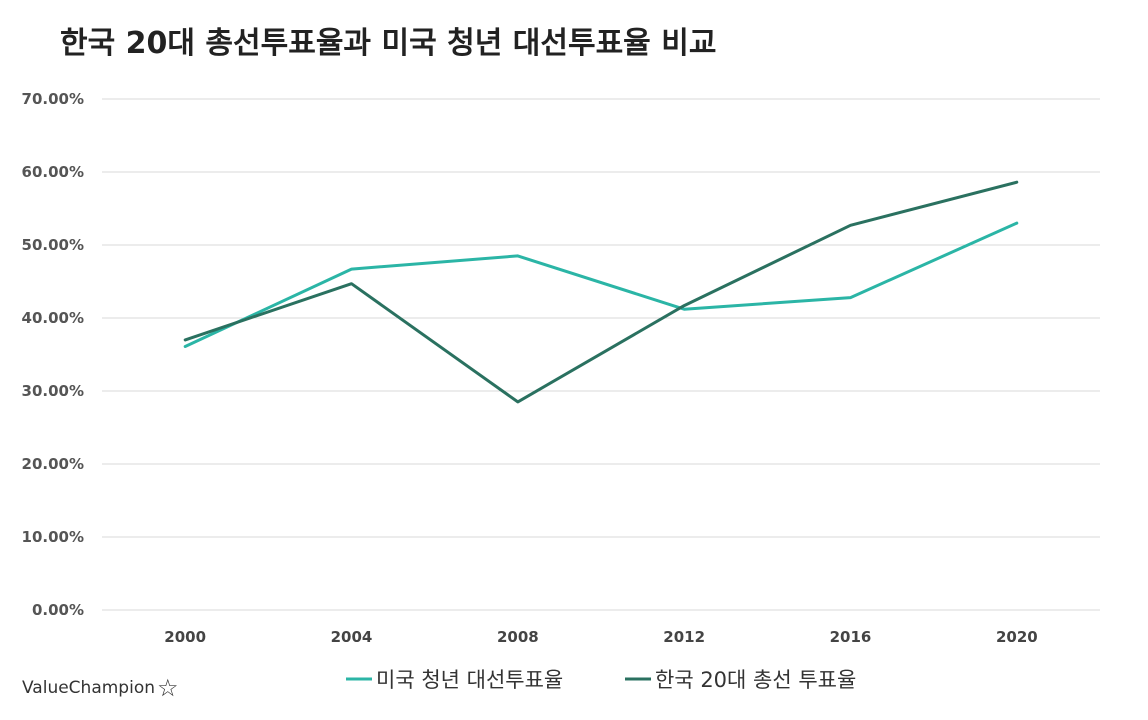  I want to click on star-outline-icon: ☆, so click(168, 688).